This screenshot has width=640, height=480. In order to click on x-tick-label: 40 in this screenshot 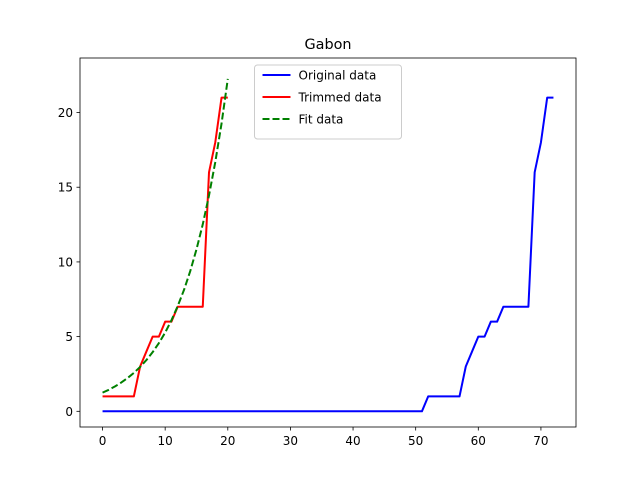, I will do `click(352, 441)`.